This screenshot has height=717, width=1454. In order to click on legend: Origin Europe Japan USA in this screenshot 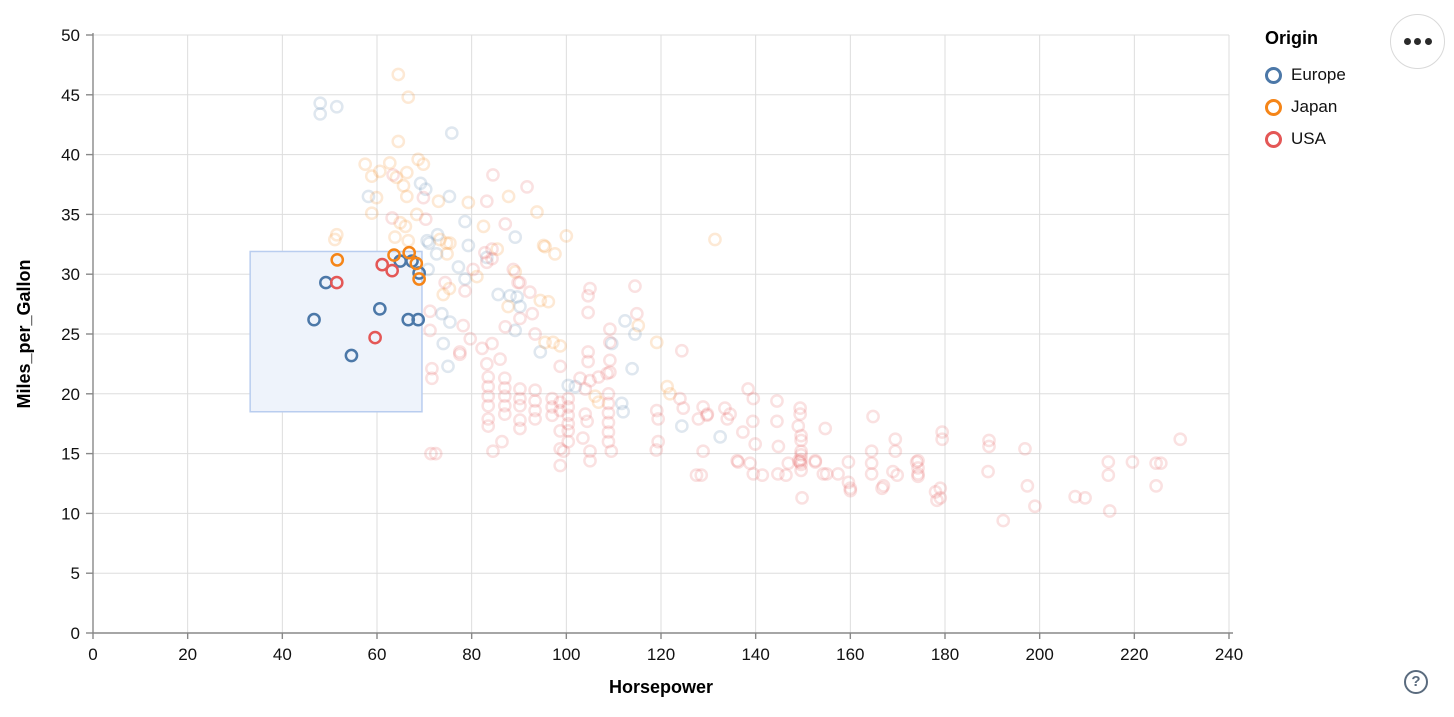, I will do `click(1304, 91)`.